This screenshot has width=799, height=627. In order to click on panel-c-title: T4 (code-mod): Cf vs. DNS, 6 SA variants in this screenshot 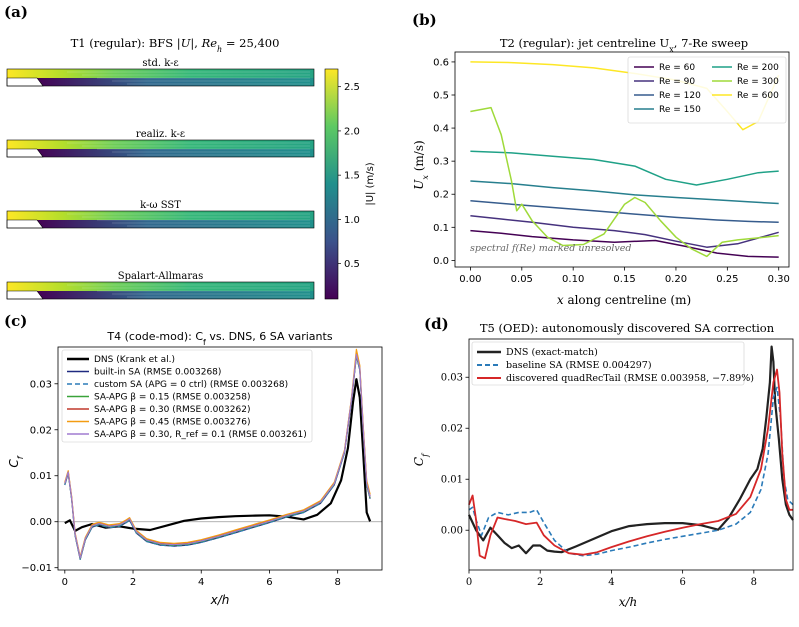, I will do `click(219, 338)`.